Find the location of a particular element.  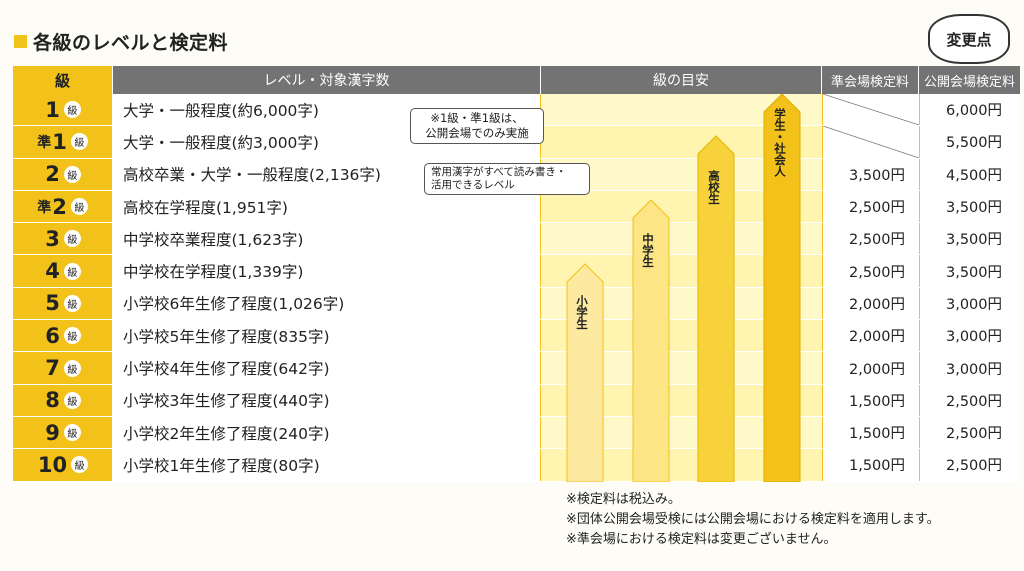

table-row: 8 級小学校3年生修了程度(440字) 1,500円 2,500円 is located at coordinates (516, 400).